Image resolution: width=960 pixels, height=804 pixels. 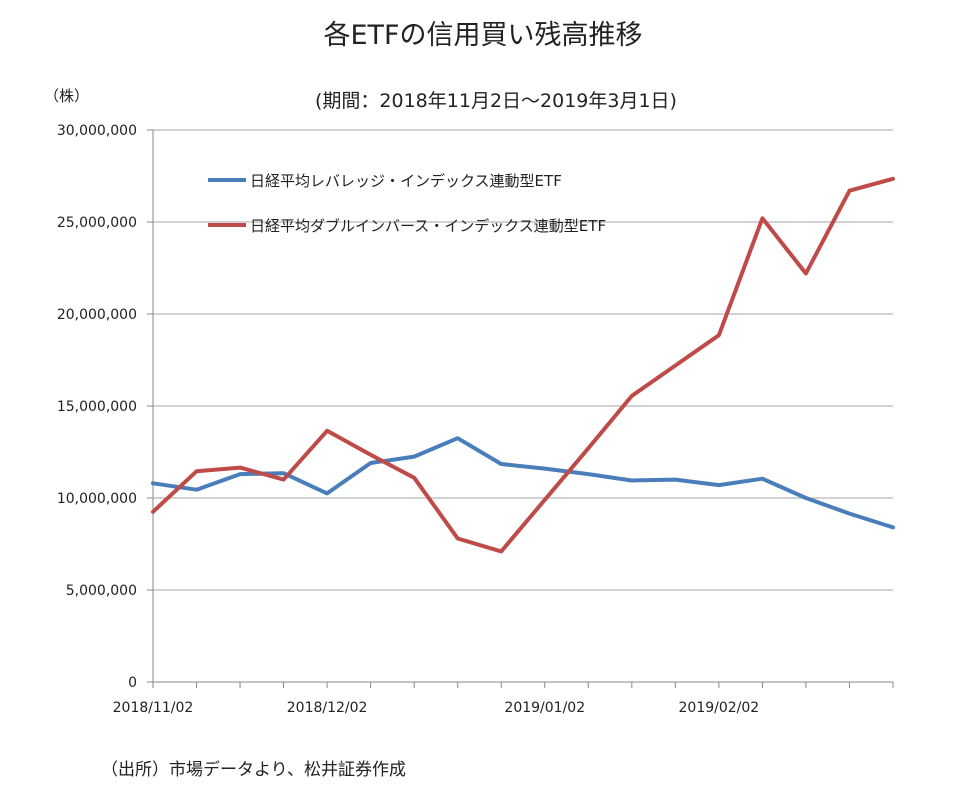 What do you see at coordinates (406, 181) in the screenshot?
I see `legend-label-leverage: 日経平均レバレッジ・インデックス連動型ETF` at bounding box center [406, 181].